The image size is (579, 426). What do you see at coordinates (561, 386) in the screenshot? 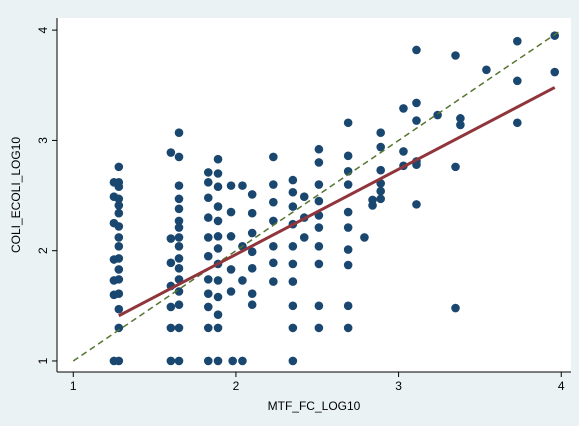
I see `x-tick-label: 4` at bounding box center [561, 386].